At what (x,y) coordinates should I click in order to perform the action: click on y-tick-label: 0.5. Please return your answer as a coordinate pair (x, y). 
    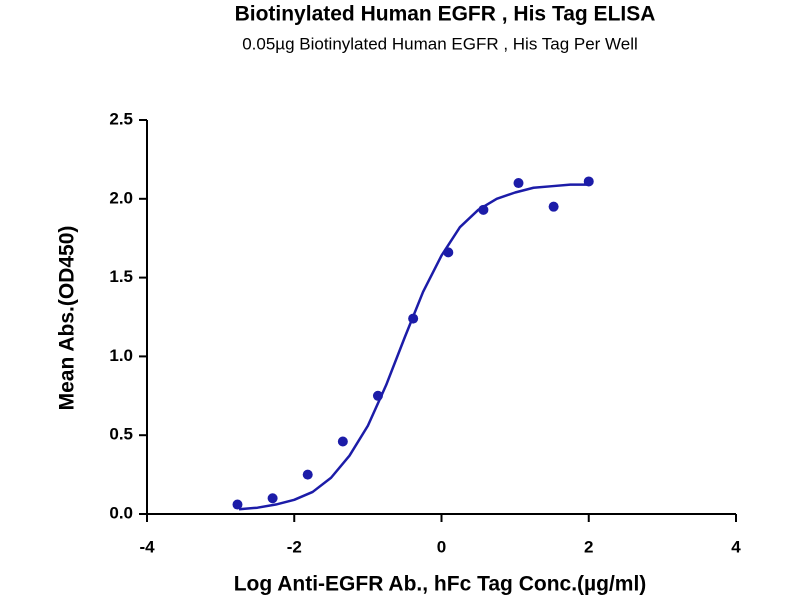
    Looking at the image, I should click on (121, 434).